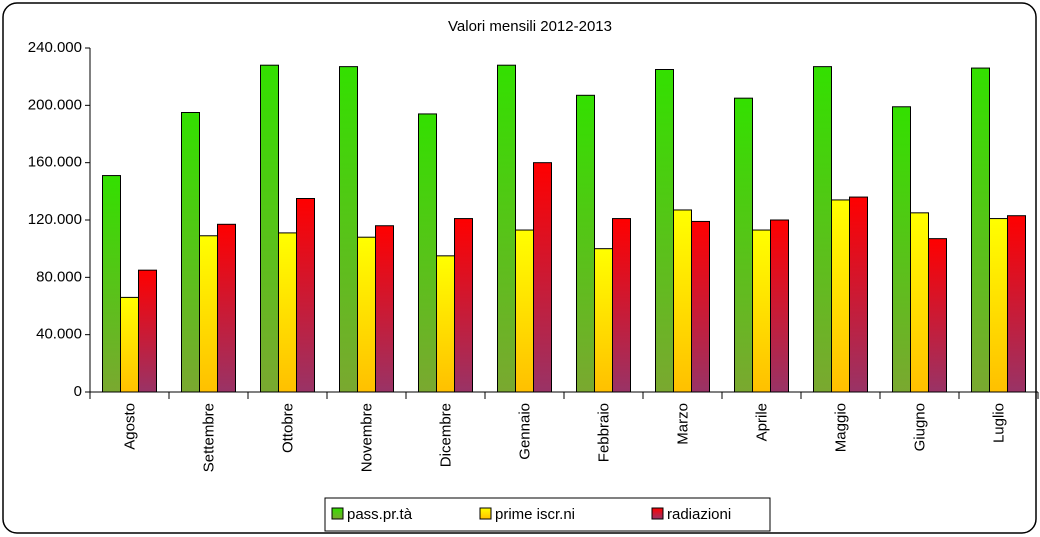 Image resolution: width=1040 pixels, height=537 pixels. What do you see at coordinates (380, 514) in the screenshot?
I see `legend-label: pass.pr.tà` at bounding box center [380, 514].